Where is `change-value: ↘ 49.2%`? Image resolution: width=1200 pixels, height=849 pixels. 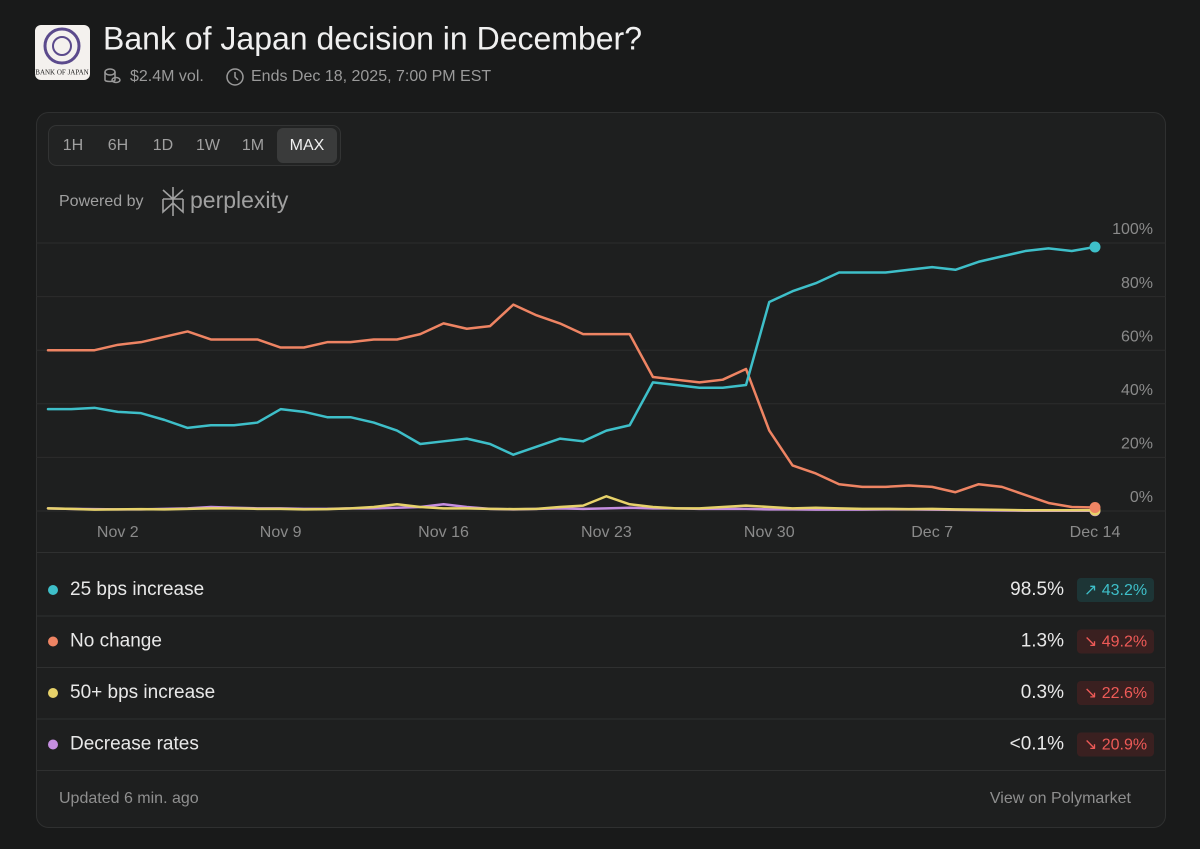 change-value: ↘ 49.2% is located at coordinates (1115, 642).